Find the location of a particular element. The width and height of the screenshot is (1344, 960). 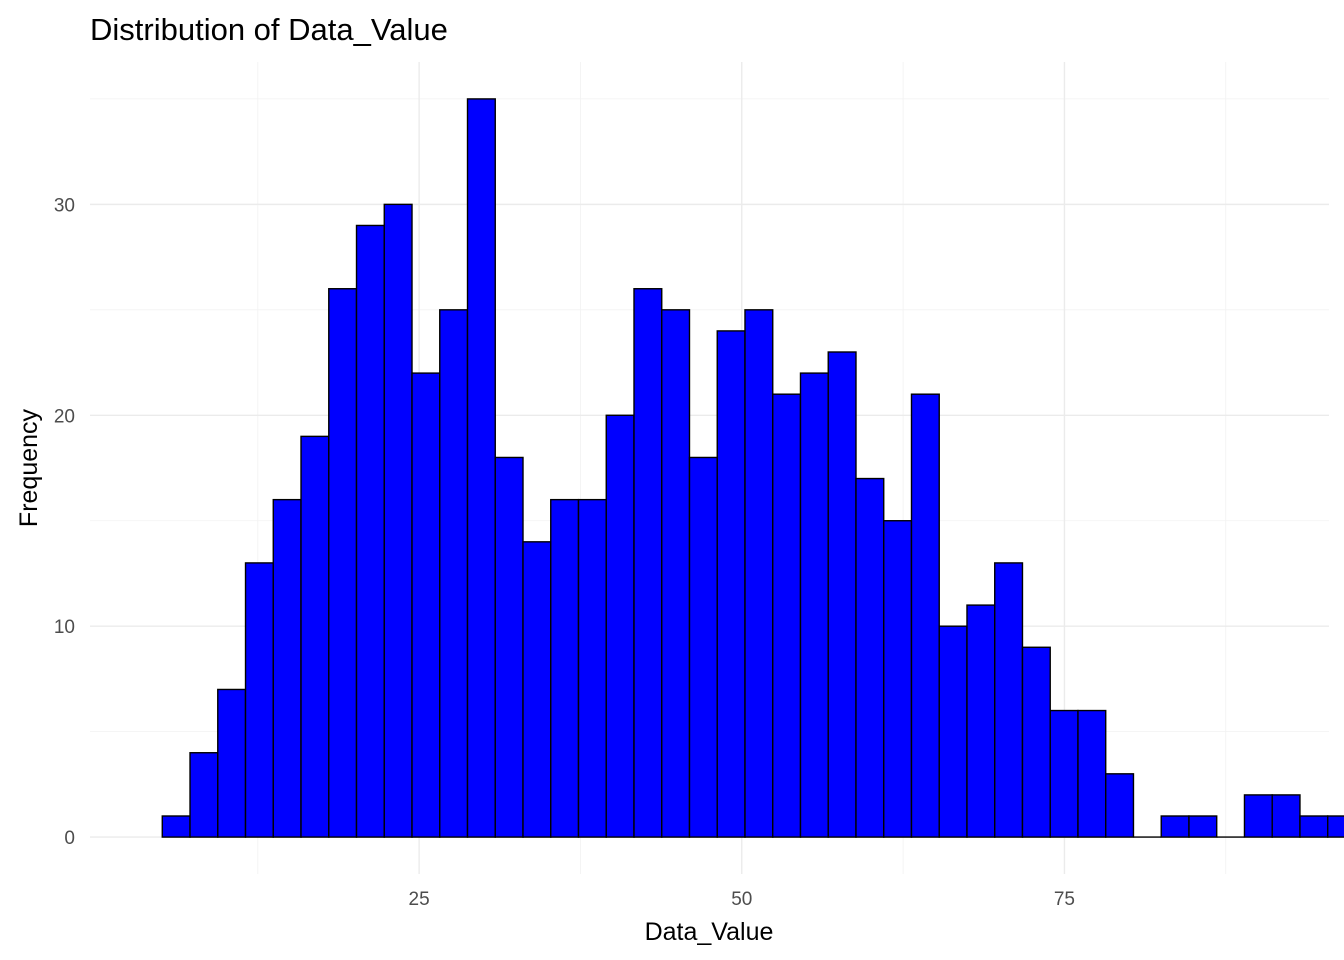

x-axis-ticks: 25 50 75 is located at coordinates (742, 899).